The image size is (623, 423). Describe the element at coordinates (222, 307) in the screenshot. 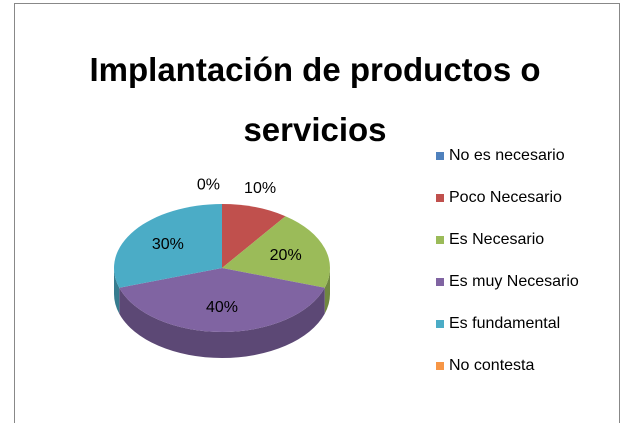

I see `data-label: 40%` at that location.